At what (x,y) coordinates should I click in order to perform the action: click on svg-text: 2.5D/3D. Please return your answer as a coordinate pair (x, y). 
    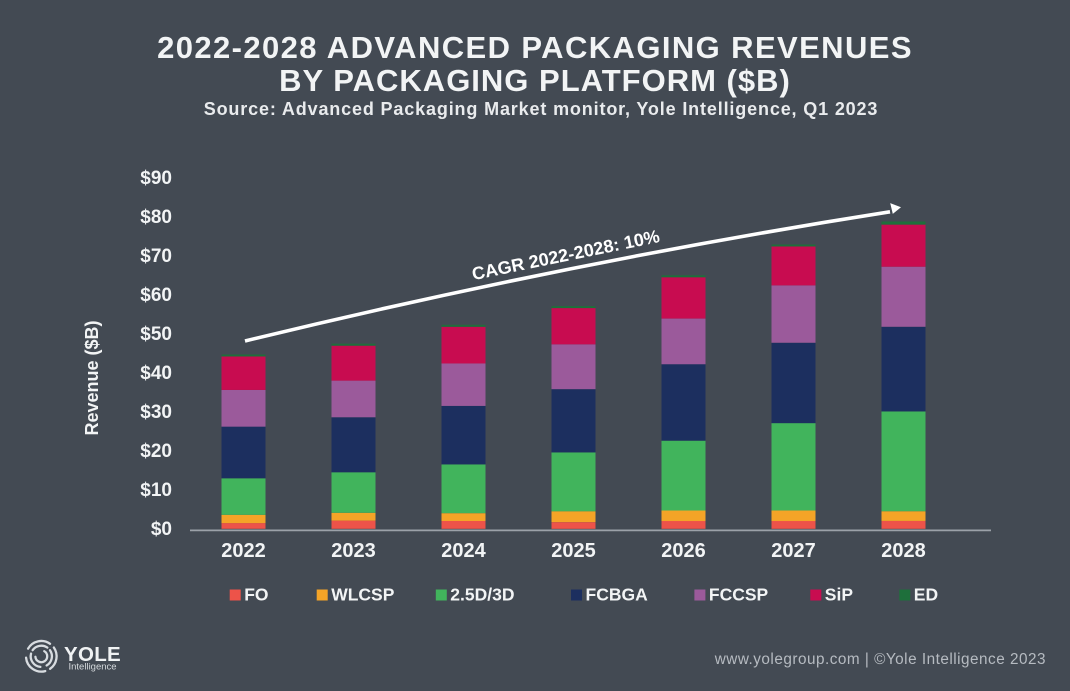
    Looking at the image, I should click on (482, 595).